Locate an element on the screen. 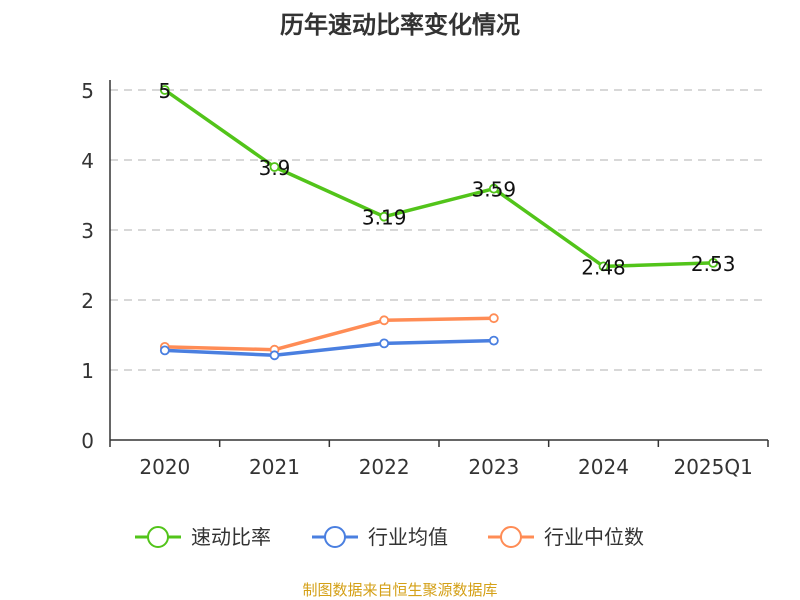 Image resolution: width=800 pixels, height=600 pixels. legend-item: 行业均值 is located at coordinates (380, 537).